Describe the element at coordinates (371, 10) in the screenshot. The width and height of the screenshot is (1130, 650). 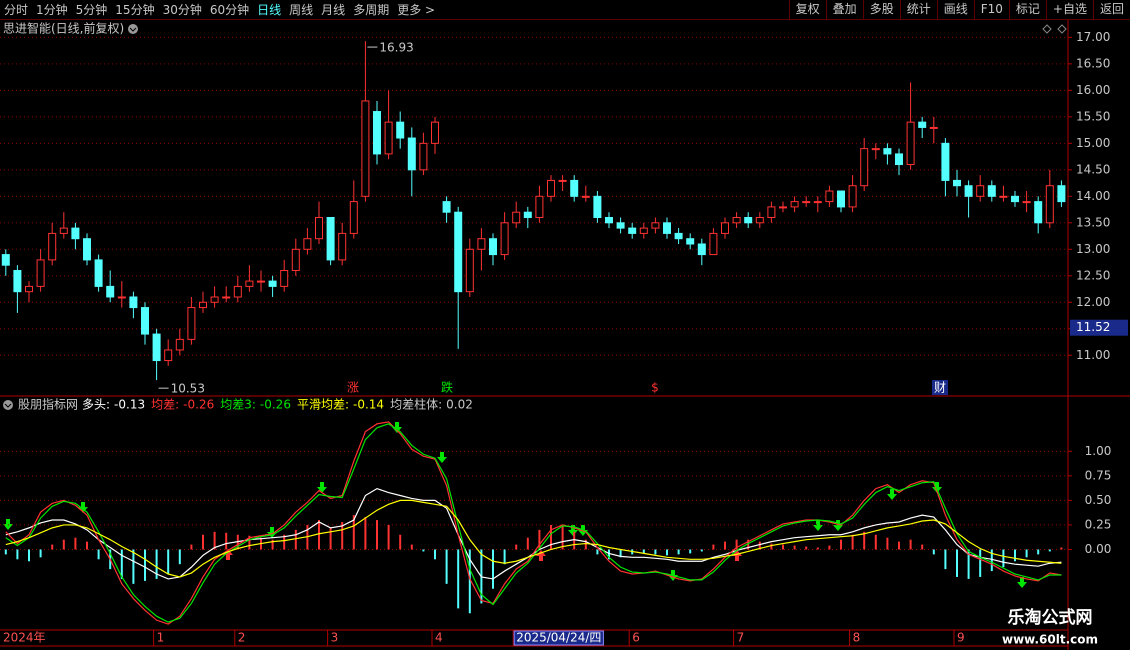
I see `period-tab: 多周期` at that location.